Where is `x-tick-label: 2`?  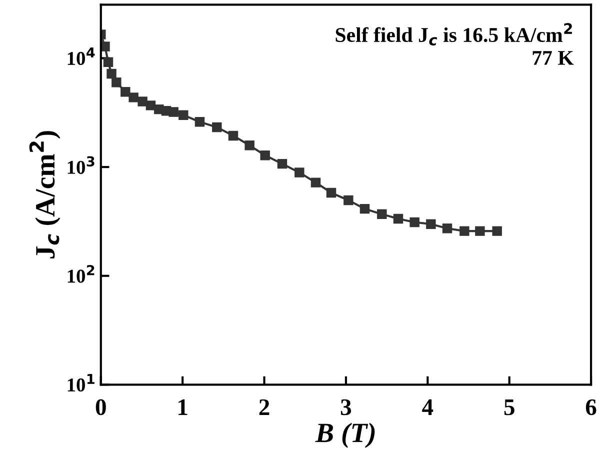
x-tick-label: 2 is located at coordinates (264, 407).